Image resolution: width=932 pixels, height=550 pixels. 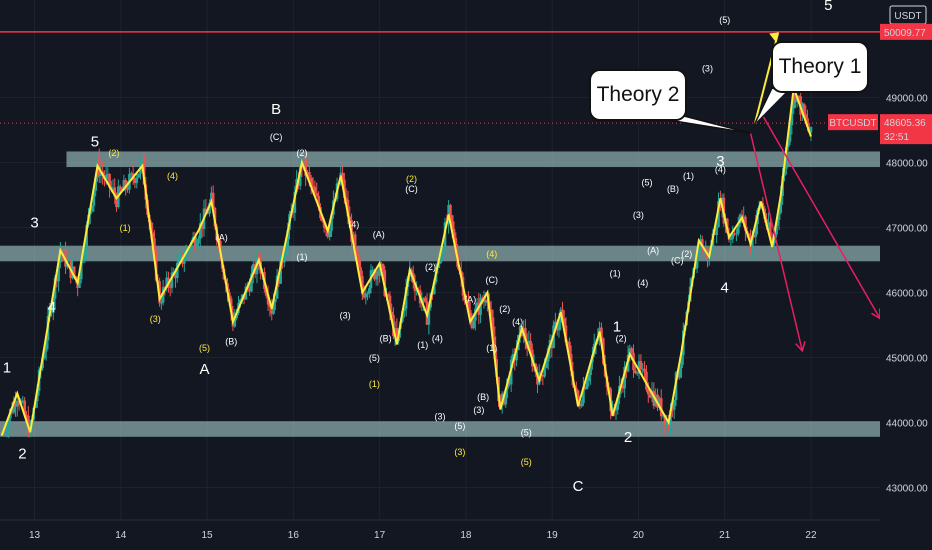 What do you see at coordinates (386, 338) in the screenshot?
I see `wave-label: (B)` at bounding box center [386, 338].